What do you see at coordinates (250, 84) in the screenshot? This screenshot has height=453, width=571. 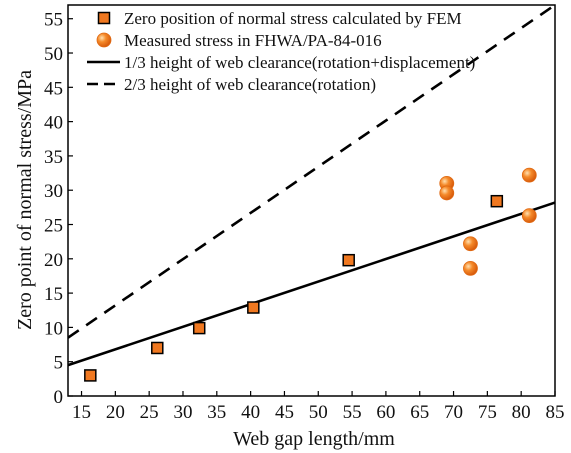 I see `legend-label: 2/3 height of web clearance(rotation)` at bounding box center [250, 84].